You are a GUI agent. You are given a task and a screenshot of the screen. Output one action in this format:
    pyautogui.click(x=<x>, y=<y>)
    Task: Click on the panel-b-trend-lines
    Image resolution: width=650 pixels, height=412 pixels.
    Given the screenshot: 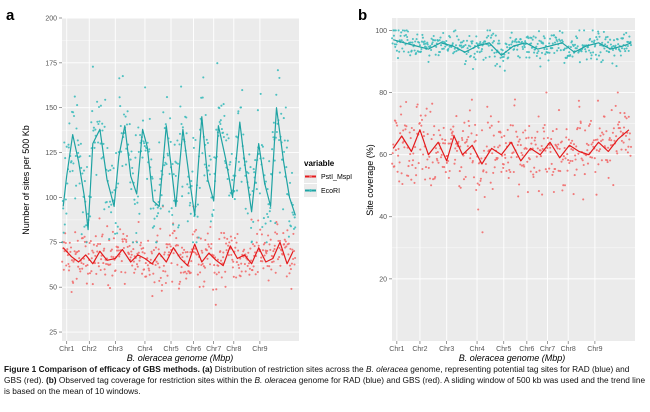 What is the action you would take?
    pyautogui.click(x=512, y=102)
    